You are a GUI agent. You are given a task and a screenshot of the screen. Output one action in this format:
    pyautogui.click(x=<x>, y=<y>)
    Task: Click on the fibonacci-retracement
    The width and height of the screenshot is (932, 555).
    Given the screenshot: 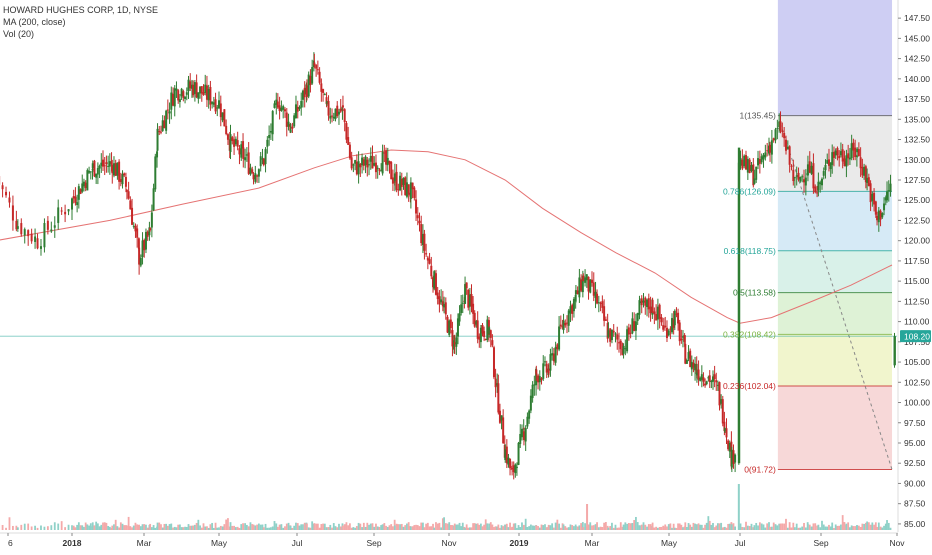 What is the action you would take?
    pyautogui.click(x=835, y=235)
    